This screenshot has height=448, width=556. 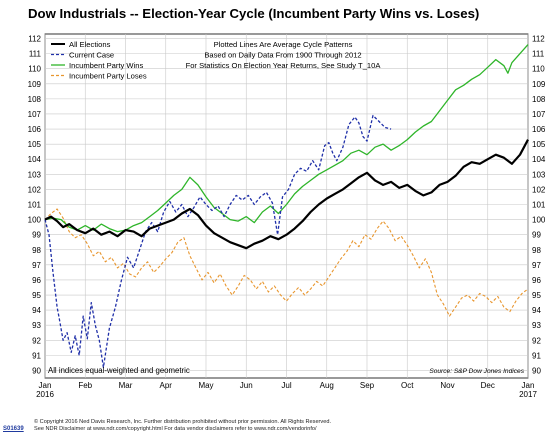 I want to click on y-tick-label-right: 93, so click(x=536, y=325).